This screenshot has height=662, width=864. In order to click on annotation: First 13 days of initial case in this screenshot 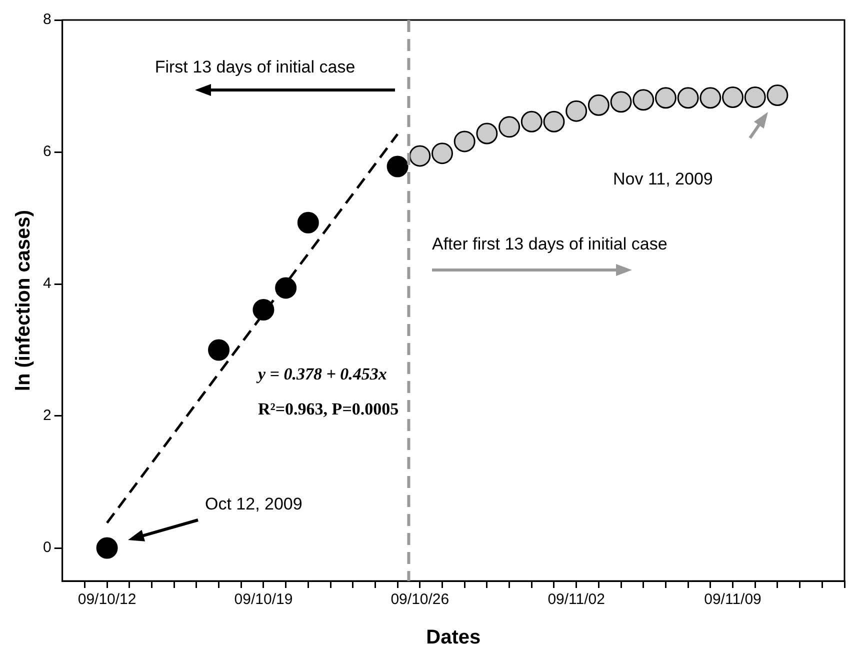, I will do `click(255, 67)`.